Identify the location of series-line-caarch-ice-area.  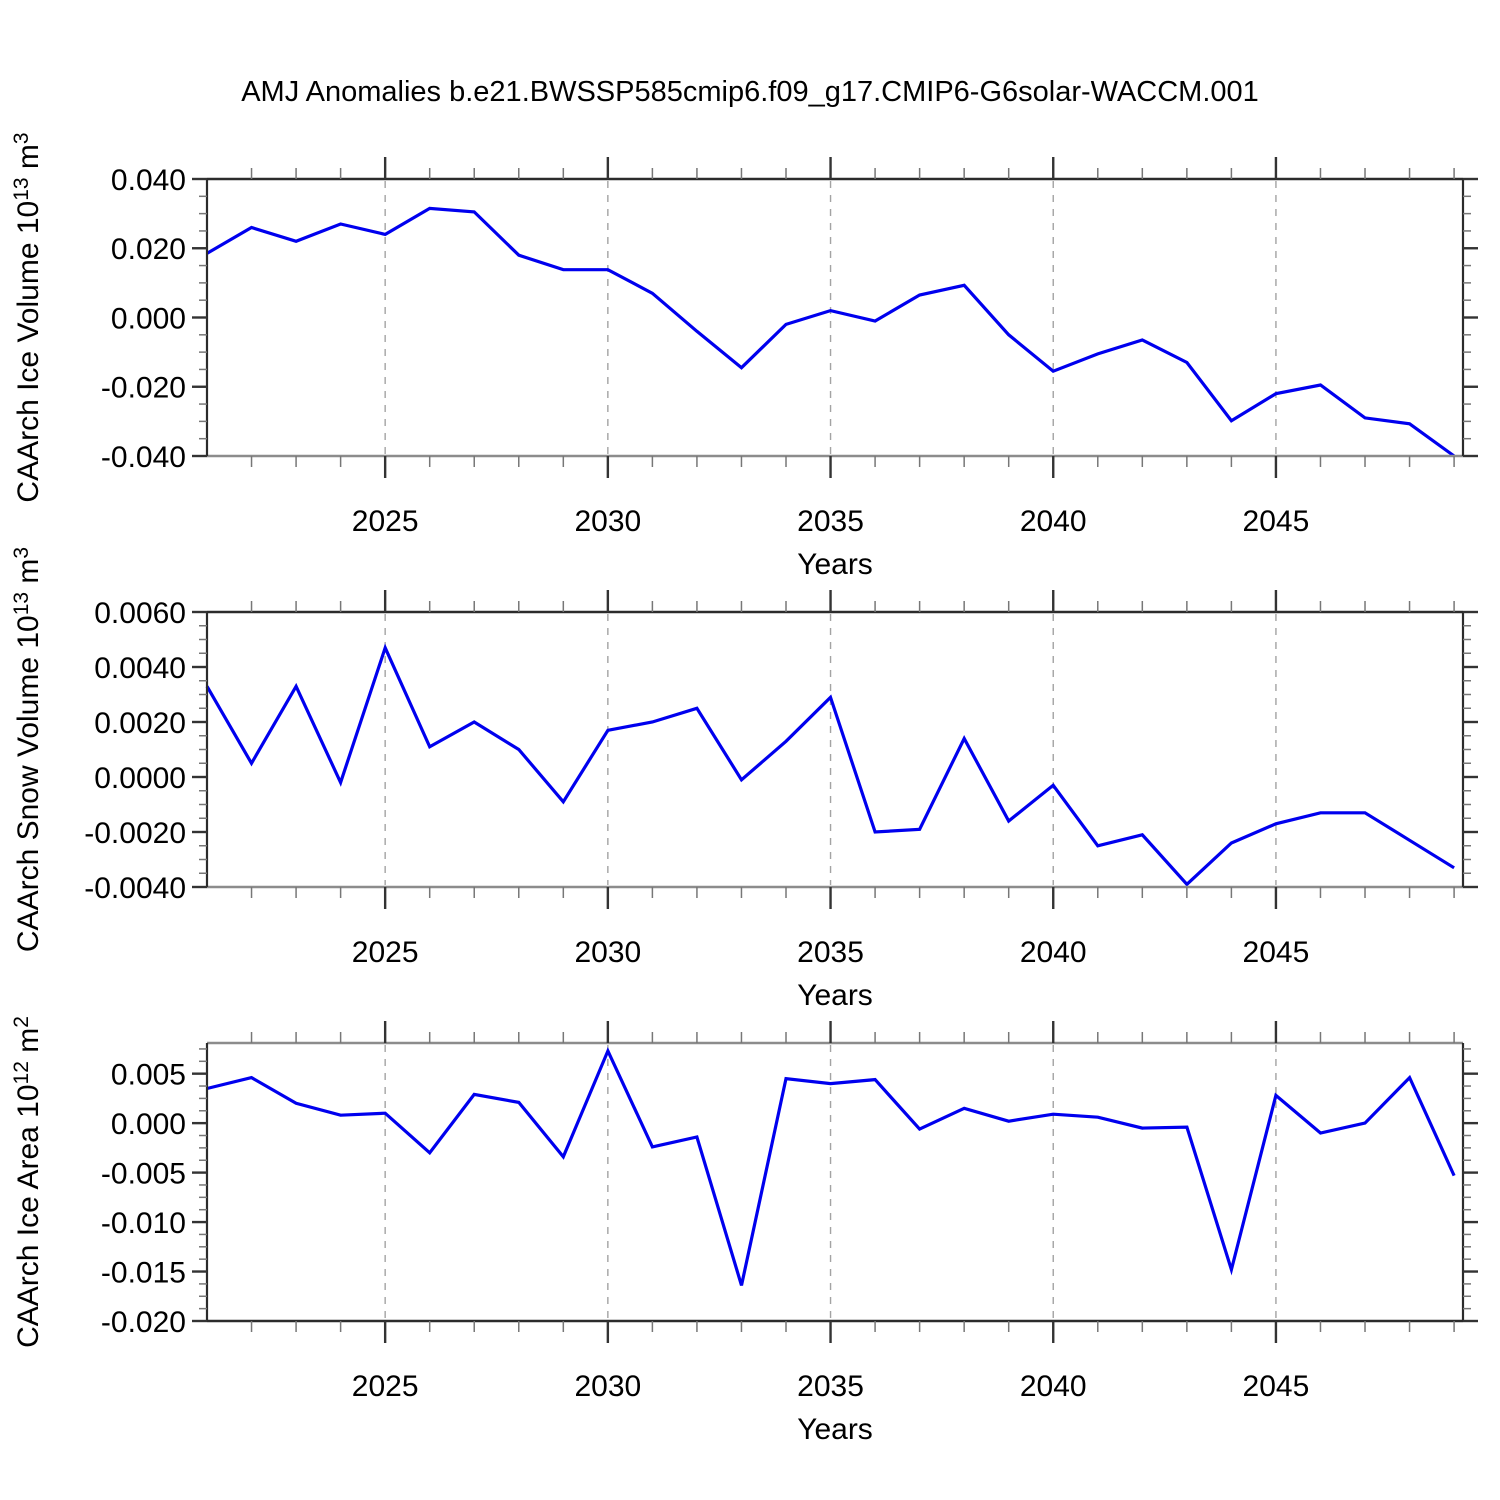
(831, 1166).